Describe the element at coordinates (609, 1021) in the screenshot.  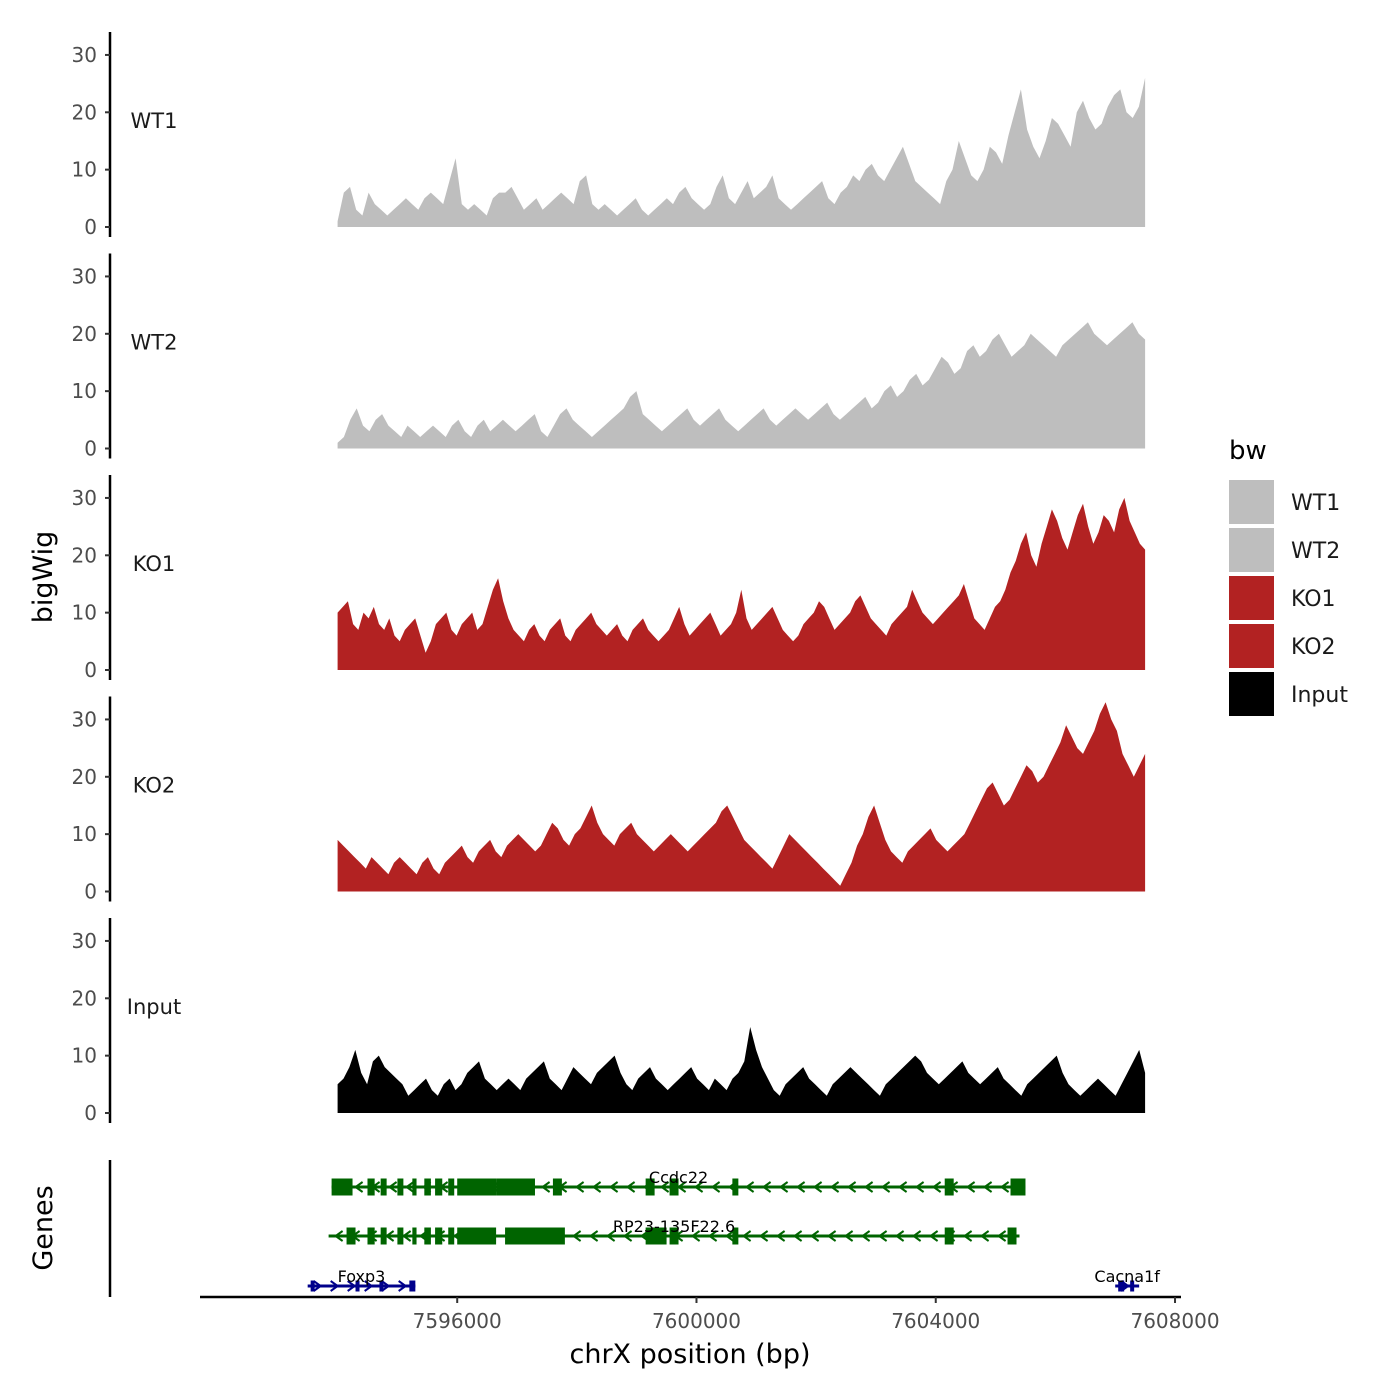
I see `track-input-panel: 0 10 20 30 Input` at that location.